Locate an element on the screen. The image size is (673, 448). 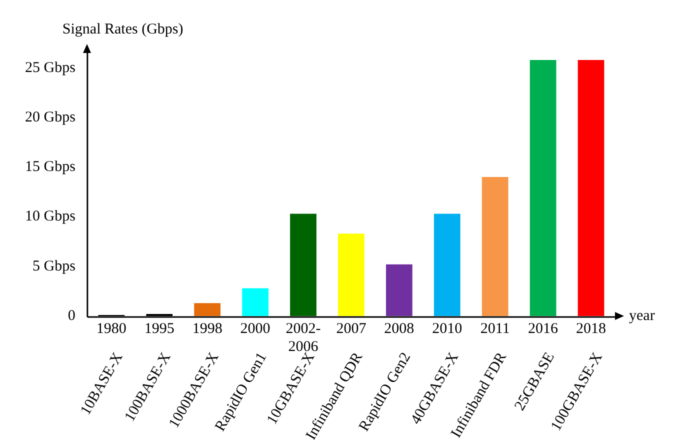
y-tick-label: 15 Gbps is located at coordinates (50, 167).